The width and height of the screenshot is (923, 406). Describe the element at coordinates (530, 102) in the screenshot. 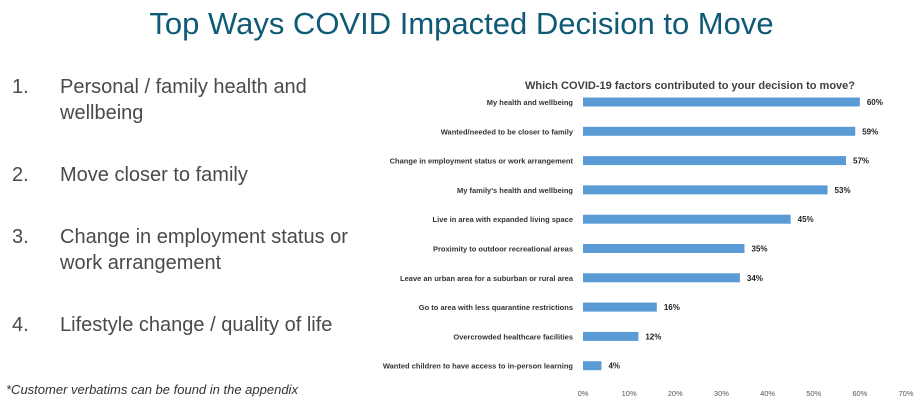

I see `category-label: My health and wellbeing` at that location.